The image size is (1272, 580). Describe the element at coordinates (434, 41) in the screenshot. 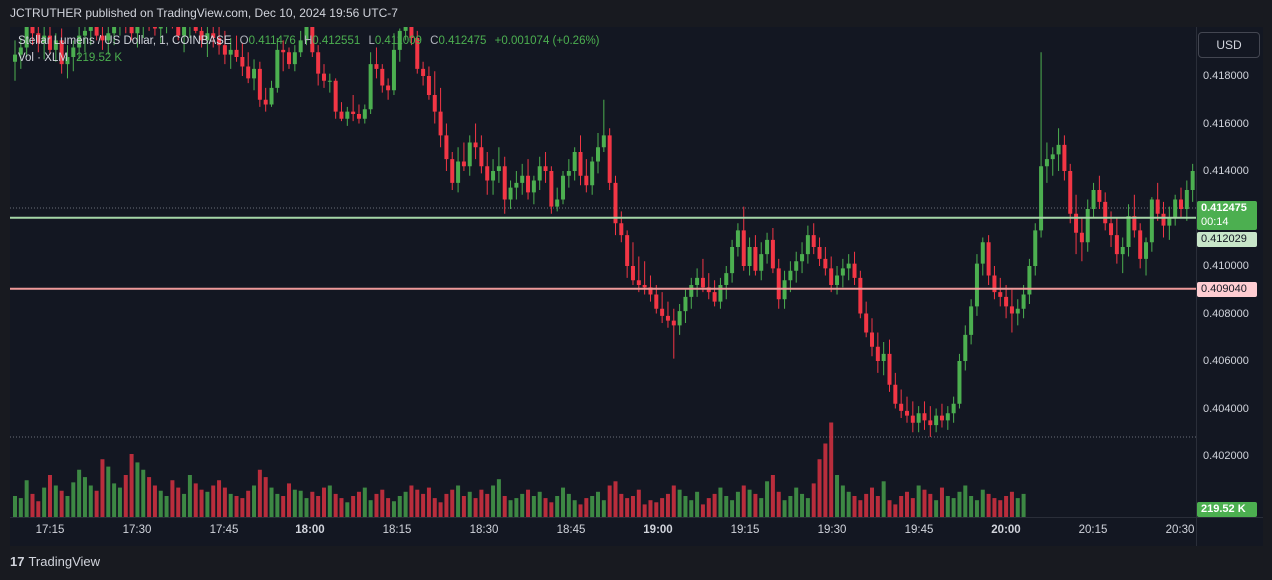

I see `legend-c-label: C` at that location.